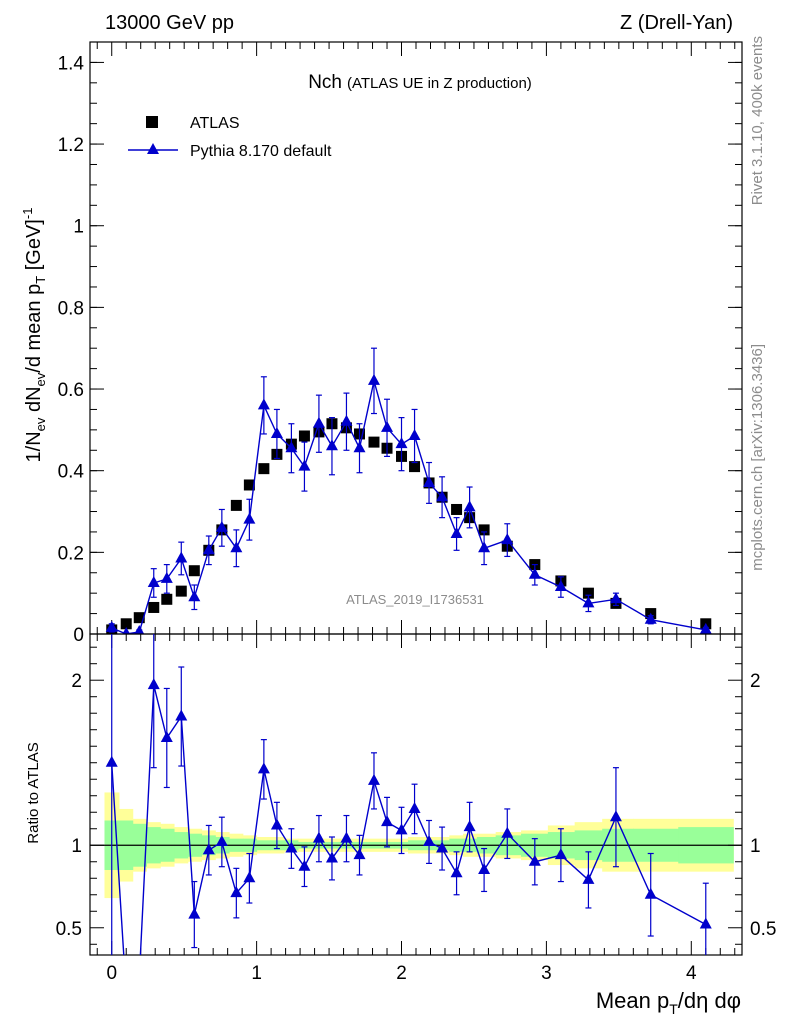 This screenshot has height=1024, width=786. I want to click on rivet-label: Rivet 3.1.10, 400k events, so click(757, 120).